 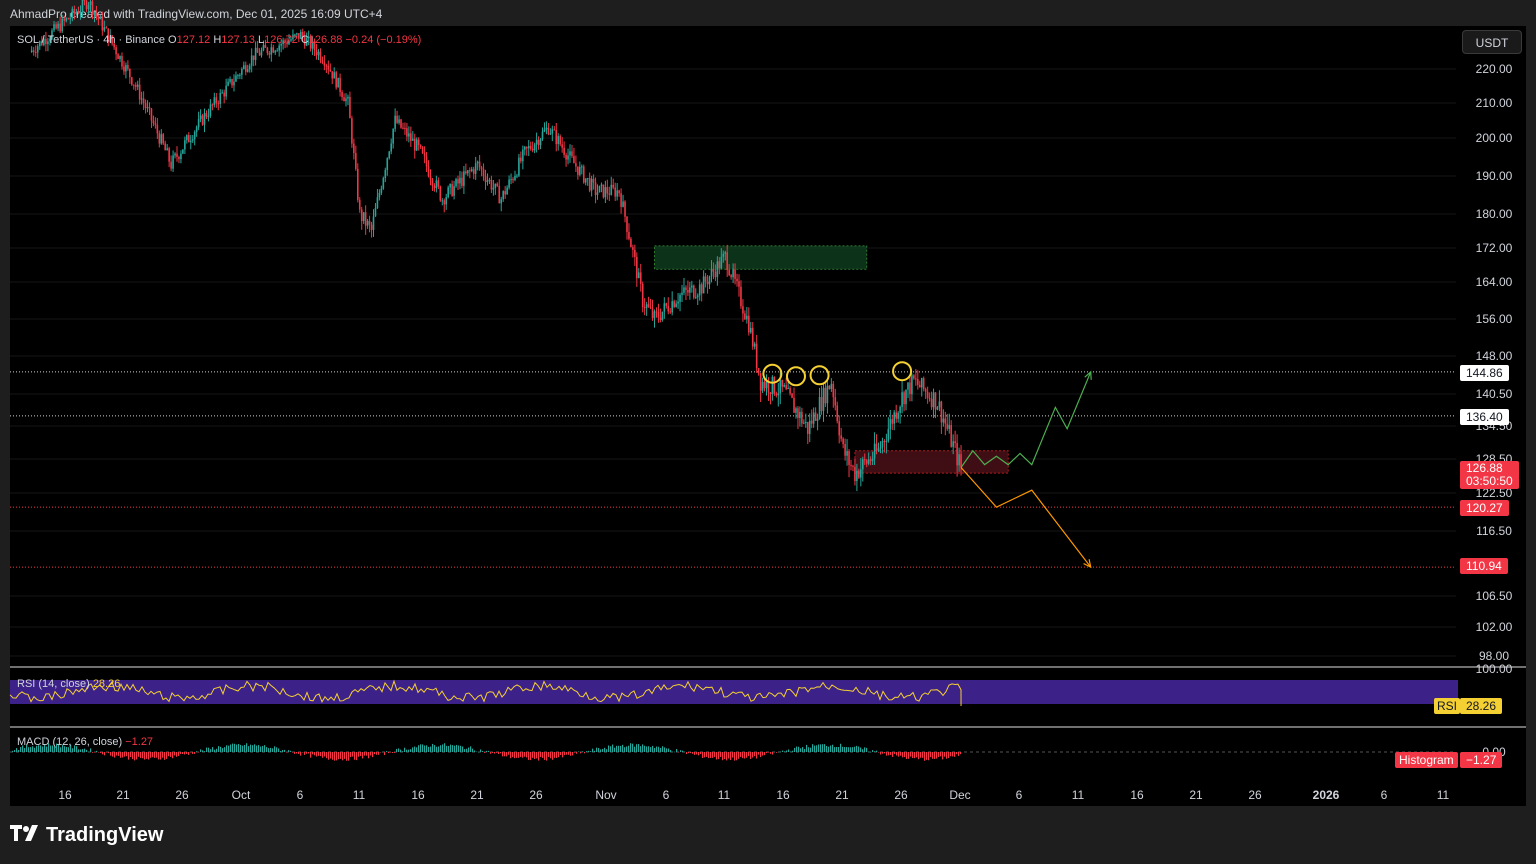 What do you see at coordinates (86, 835) in the screenshot?
I see `tradingview-logo: TradingView` at bounding box center [86, 835].